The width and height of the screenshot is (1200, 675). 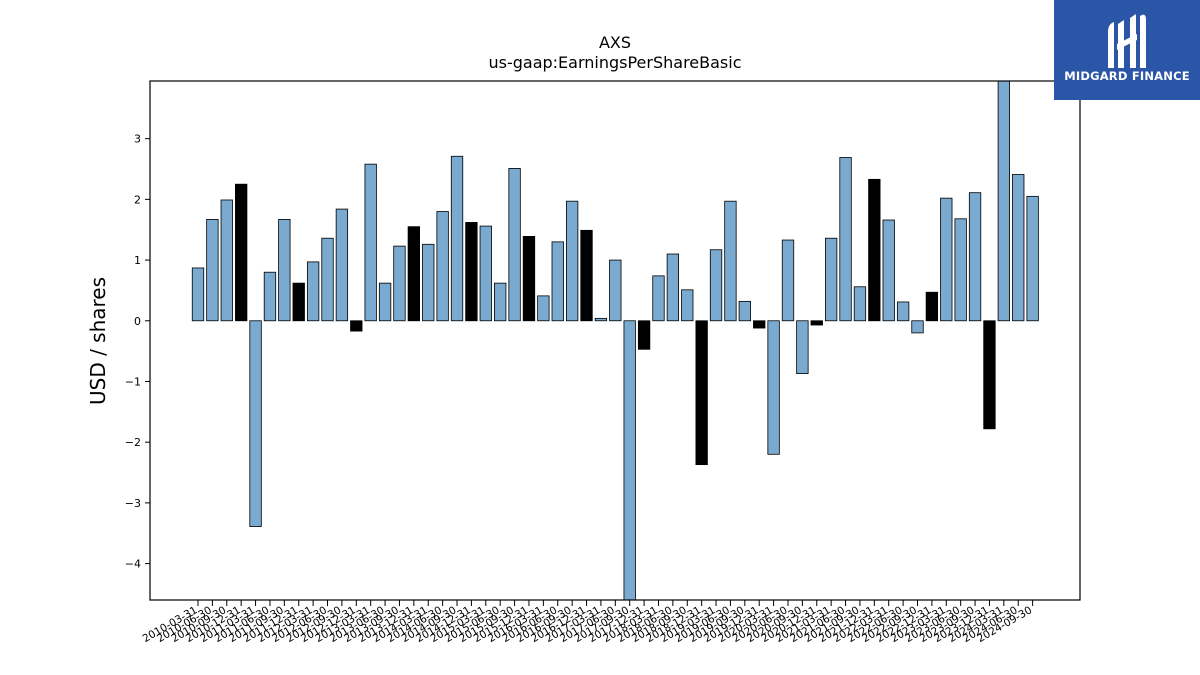 I want to click on midgard-finance-logo: MIDGARD FINANCE, so click(x=1127, y=50).